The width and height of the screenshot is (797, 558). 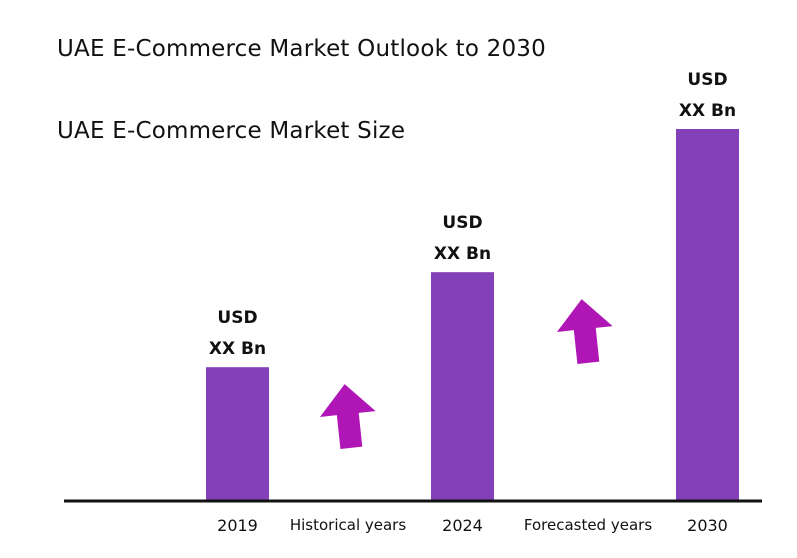 I want to click on bar-value-label-2030-line2: XX Bn, so click(x=707, y=111).